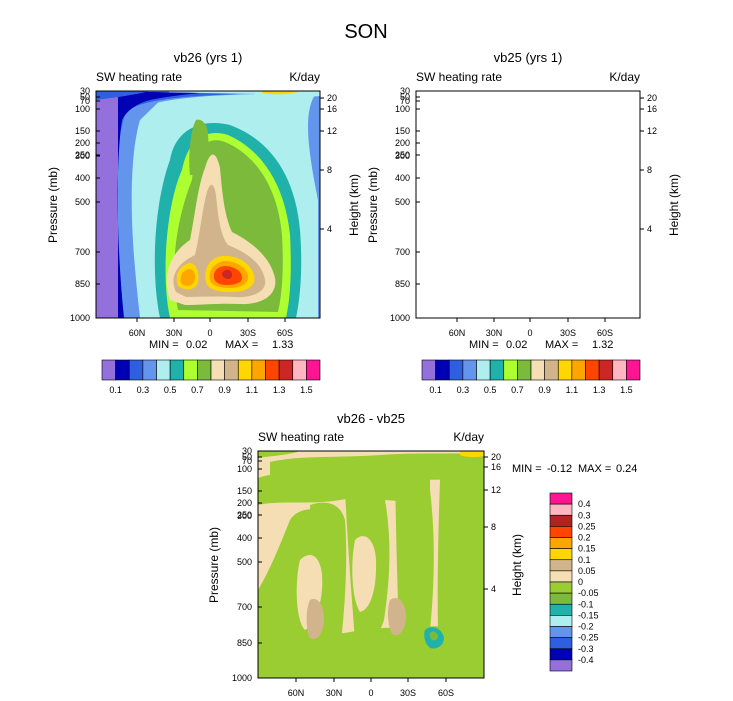 The width and height of the screenshot is (733, 701). I want to click on x-tick-label: 30S, so click(408, 693).